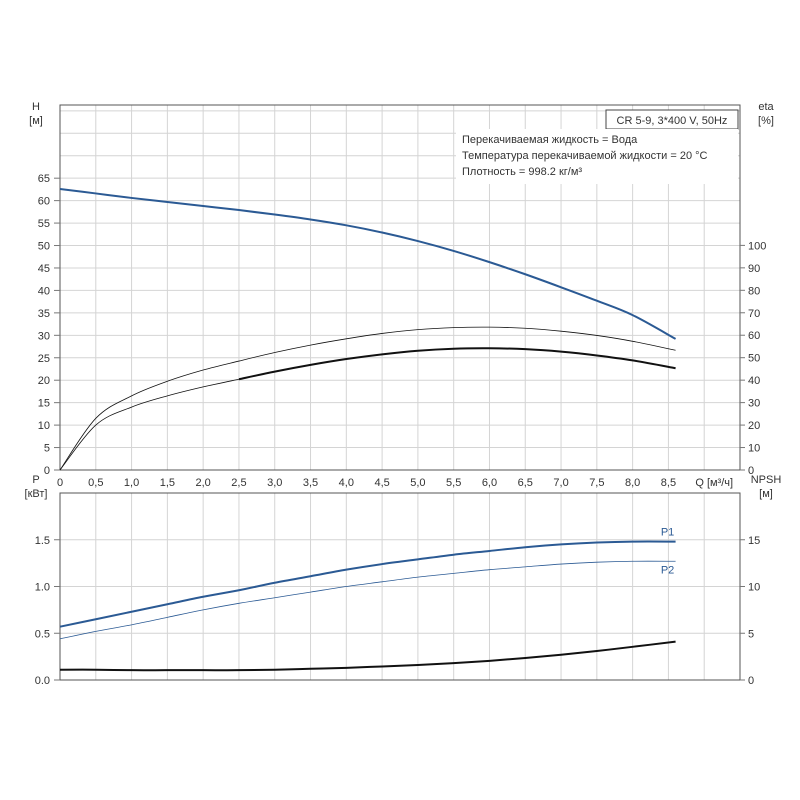  What do you see at coordinates (47, 449) in the screenshot?
I see `y-tick-label: 5` at bounding box center [47, 449].